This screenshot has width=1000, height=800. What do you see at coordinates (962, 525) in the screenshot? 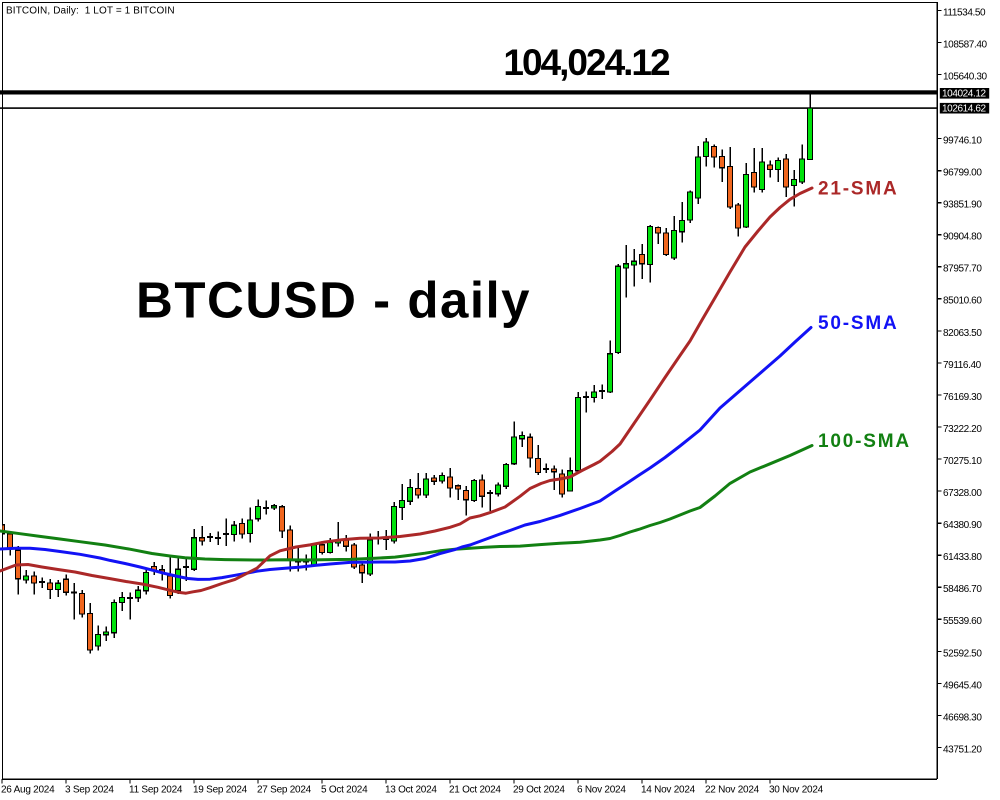
I see `svg-text: 64380.90` at bounding box center [962, 525].